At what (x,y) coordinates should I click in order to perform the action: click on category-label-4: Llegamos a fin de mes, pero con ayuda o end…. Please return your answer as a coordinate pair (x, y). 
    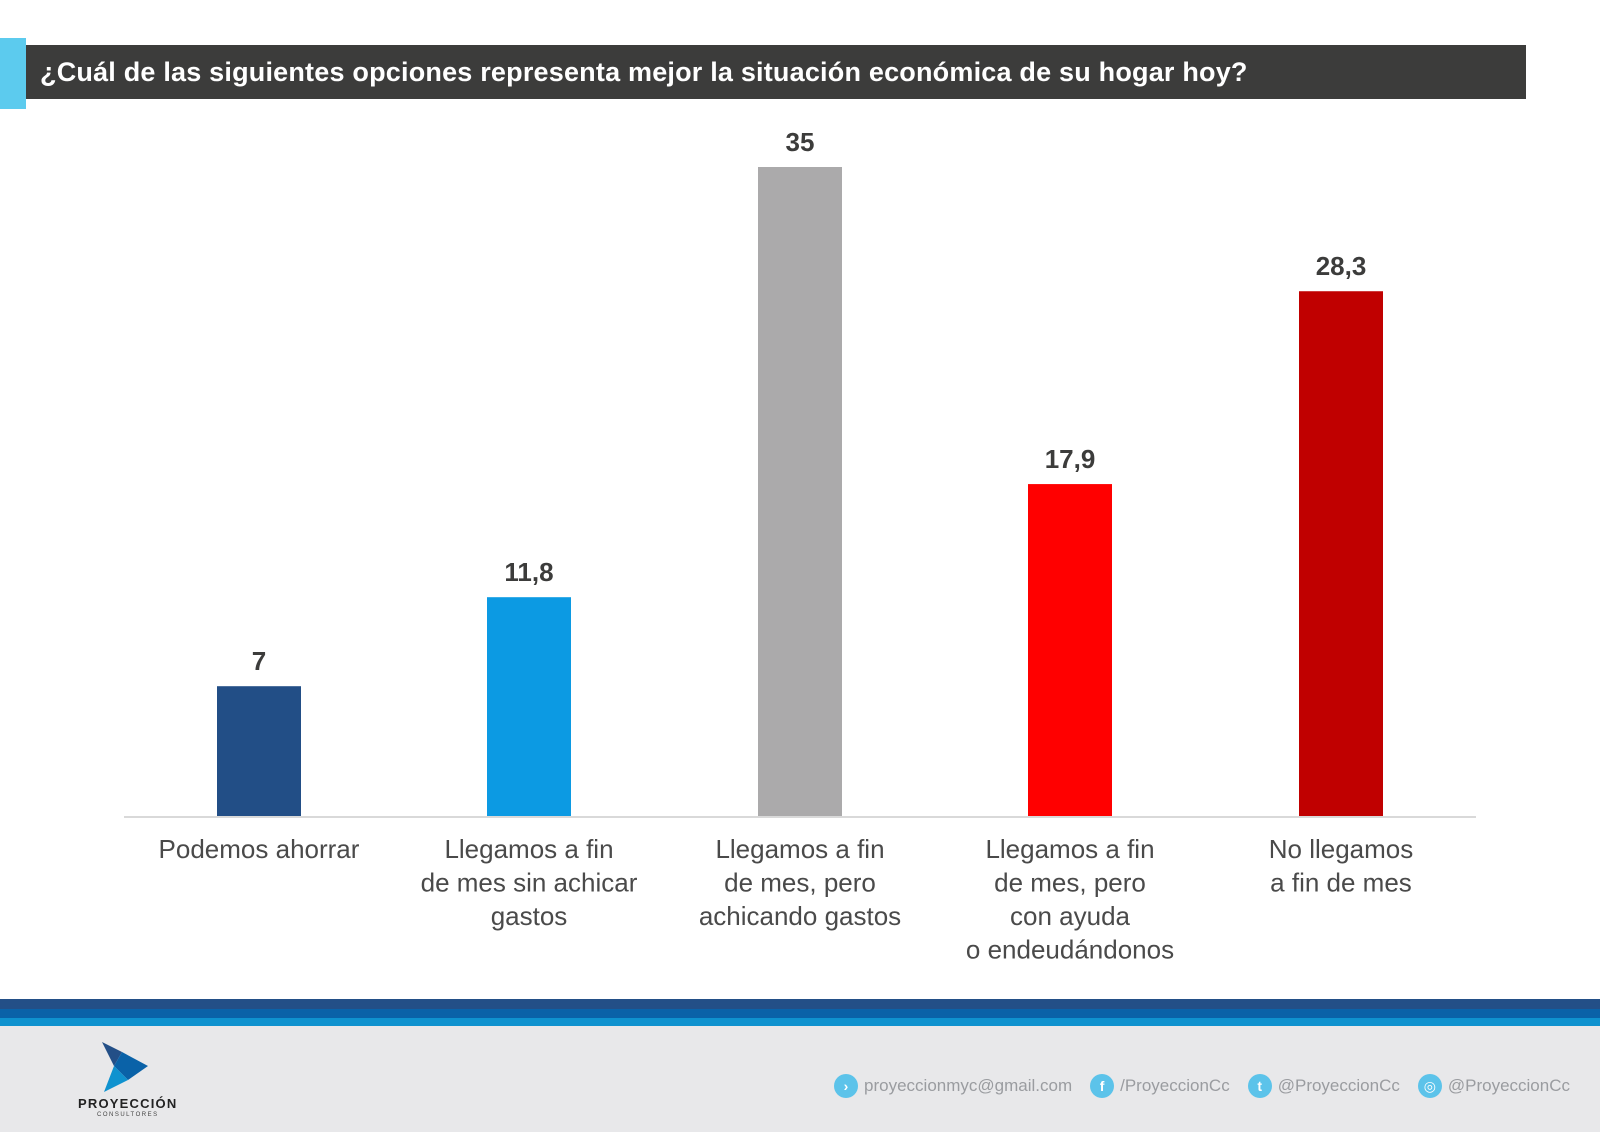
    Looking at the image, I should click on (1070, 899).